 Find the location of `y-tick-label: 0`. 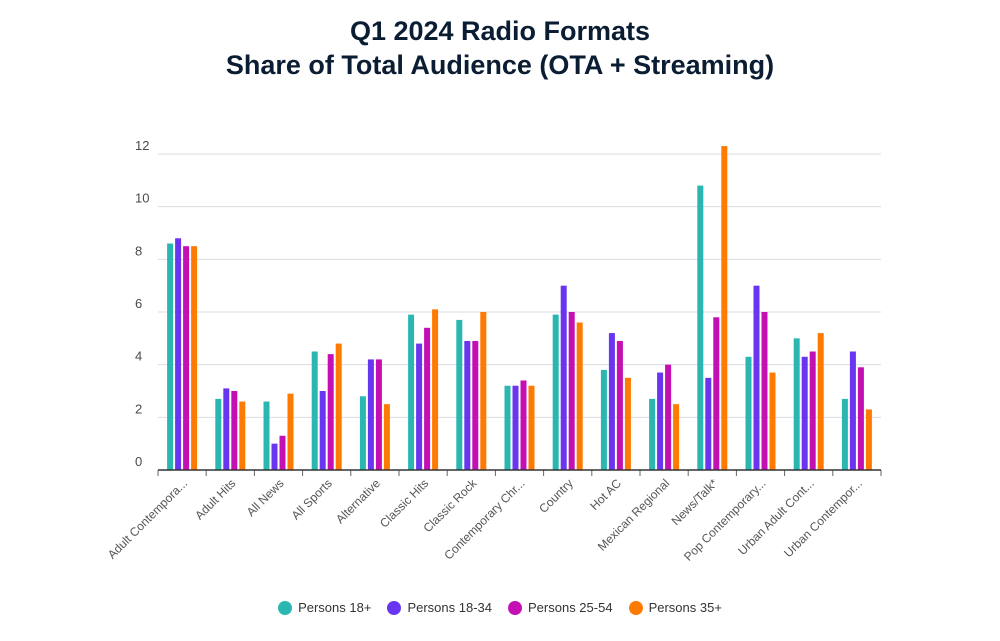

y-tick-label: 0 is located at coordinates (138, 461).